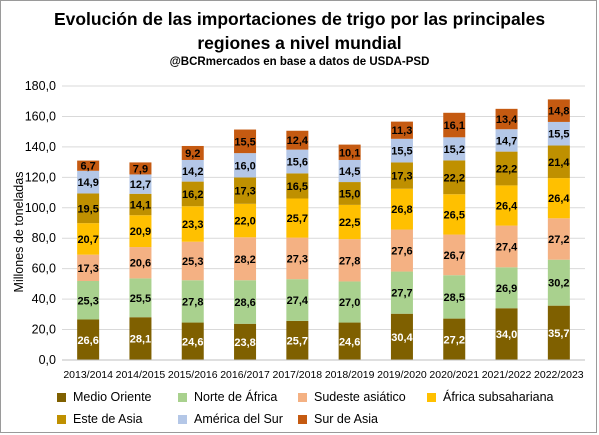 Image resolution: width=599 pixels, height=435 pixels. Describe the element at coordinates (193, 375) in the screenshot. I see `x-tick-label: 2015/2016` at that location.